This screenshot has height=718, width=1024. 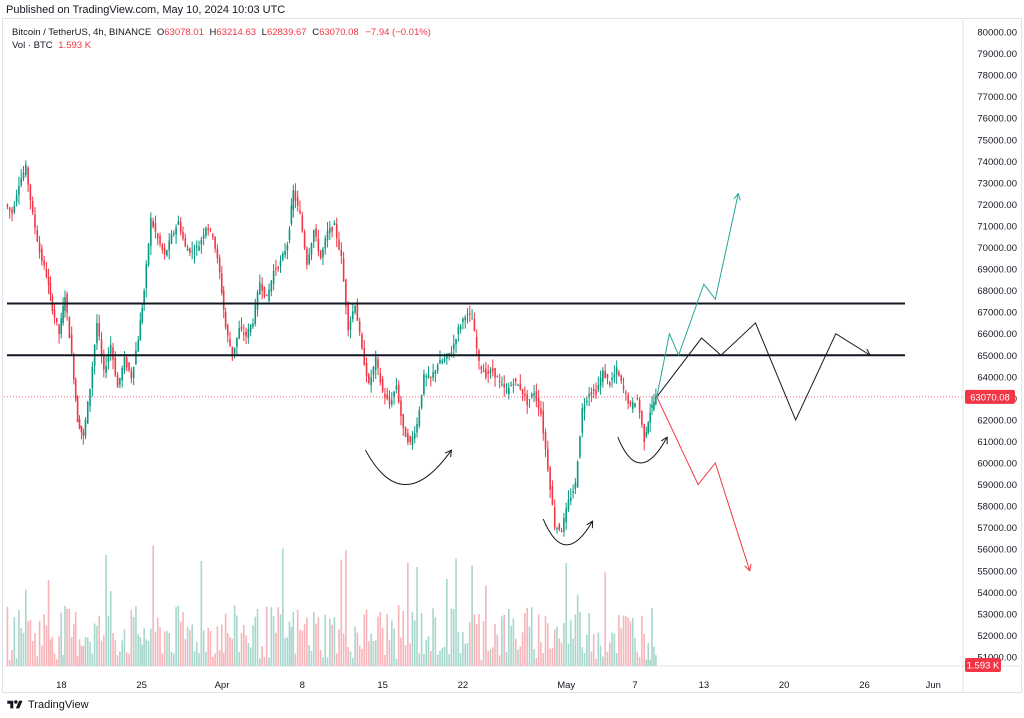 I want to click on footer-brand: TradingView, so click(x=47, y=705).